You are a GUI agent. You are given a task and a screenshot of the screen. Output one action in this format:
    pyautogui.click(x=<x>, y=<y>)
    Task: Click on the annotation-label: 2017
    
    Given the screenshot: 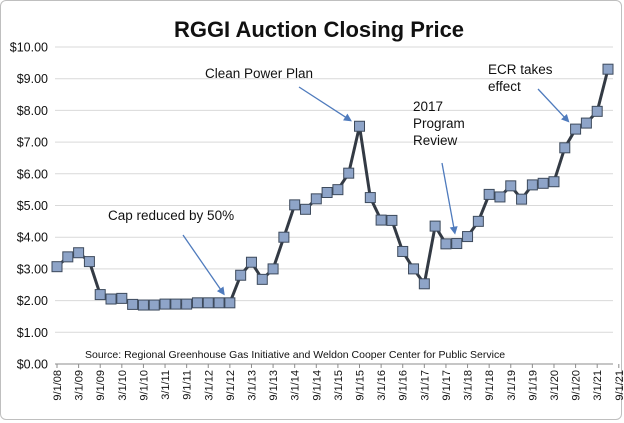 What is the action you would take?
    pyautogui.click(x=428, y=106)
    